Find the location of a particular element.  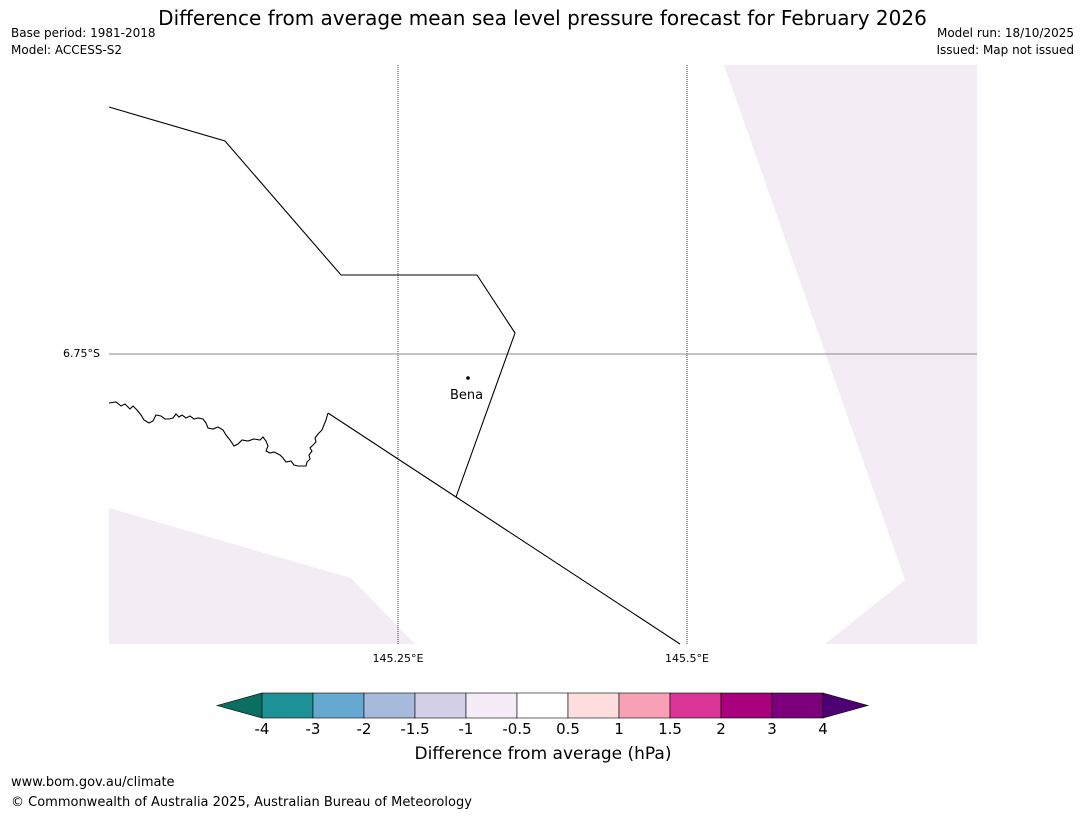

colorbar-tick-label: -2 is located at coordinates (364, 729).